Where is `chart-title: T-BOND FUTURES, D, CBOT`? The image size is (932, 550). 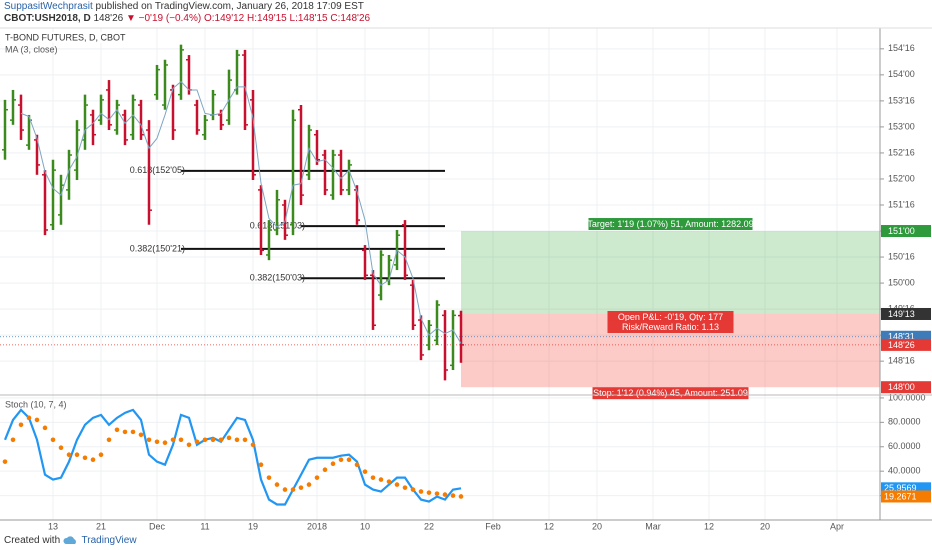
chart-title: T-BOND FUTURES, D, CBOT is located at coordinates (65, 37).